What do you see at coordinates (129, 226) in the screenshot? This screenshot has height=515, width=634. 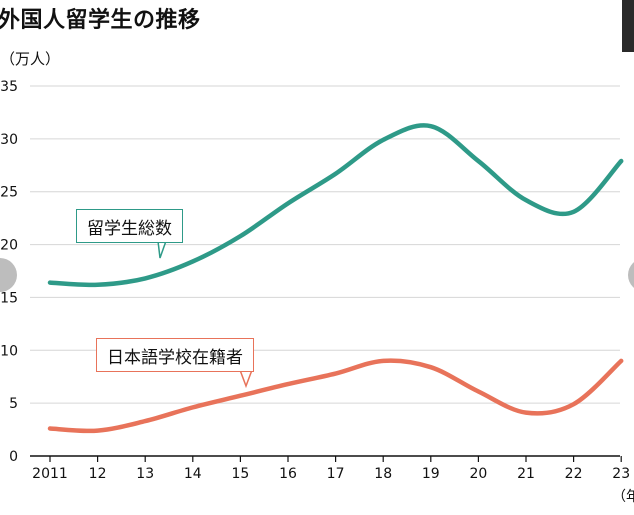 I see `legend-label-total: 留学生総数` at bounding box center [129, 226].